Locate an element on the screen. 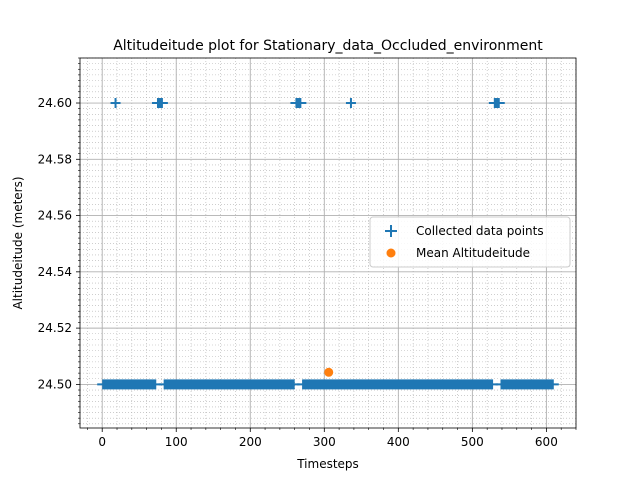 This screenshot has width=640, height=480. x-tick-label: 300 is located at coordinates (324, 442).